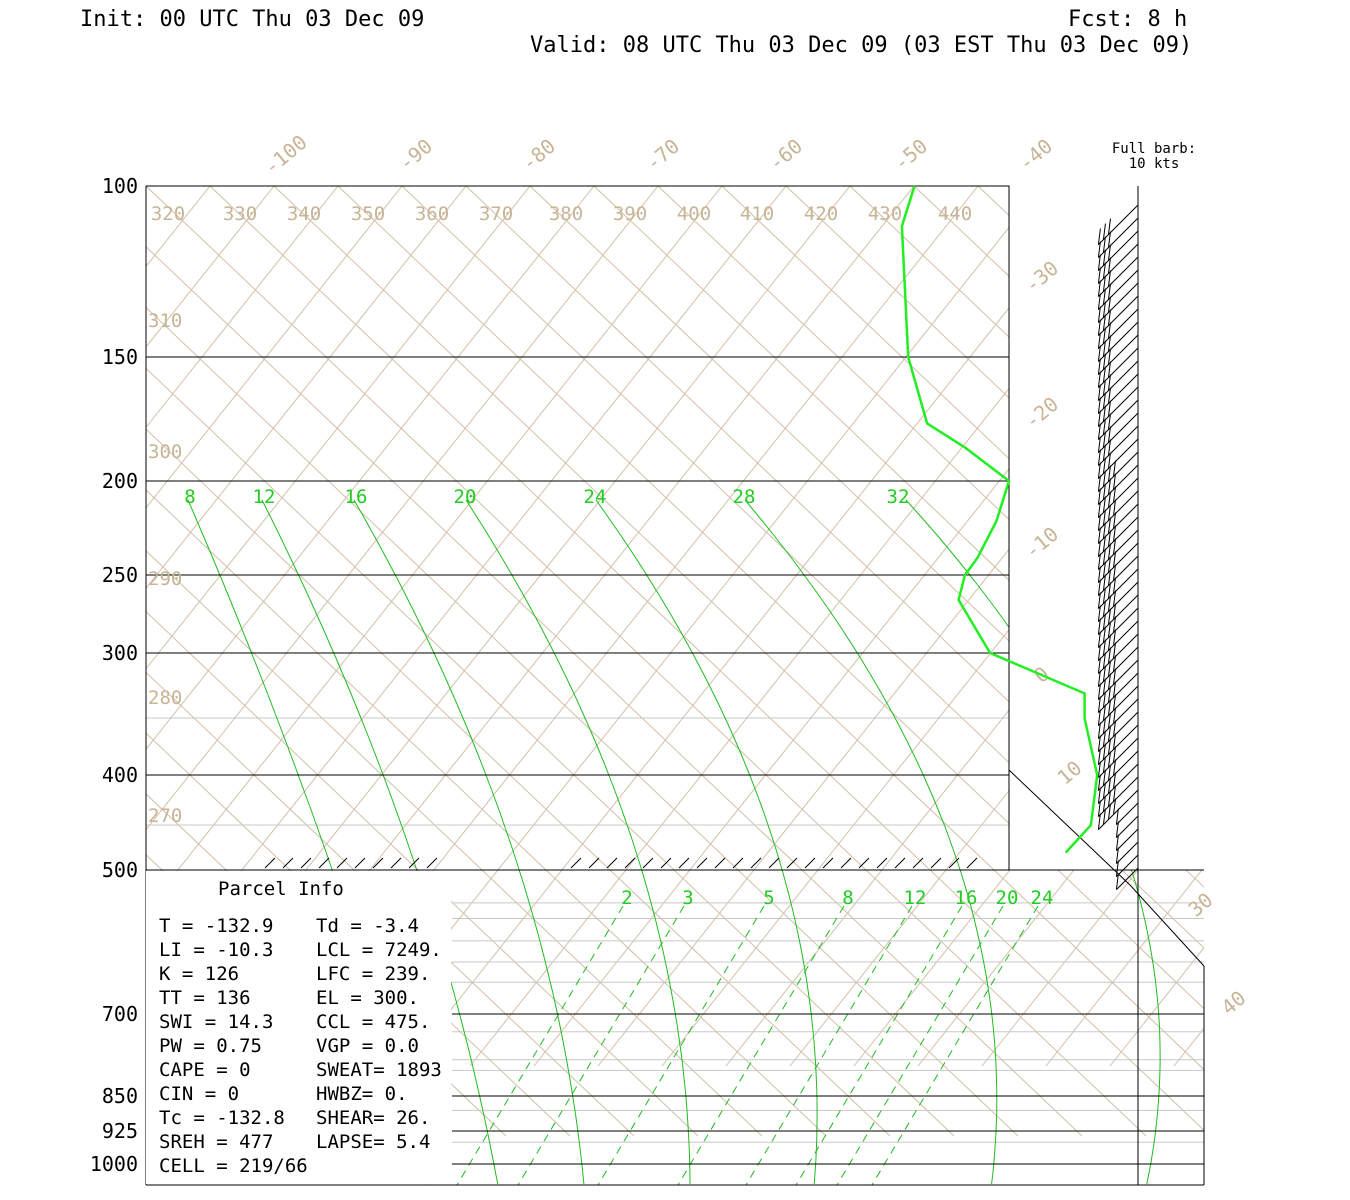 The width and height of the screenshot is (1350, 1200). I want to click on barb-legend-line2: 10 kts, so click(1154, 164).